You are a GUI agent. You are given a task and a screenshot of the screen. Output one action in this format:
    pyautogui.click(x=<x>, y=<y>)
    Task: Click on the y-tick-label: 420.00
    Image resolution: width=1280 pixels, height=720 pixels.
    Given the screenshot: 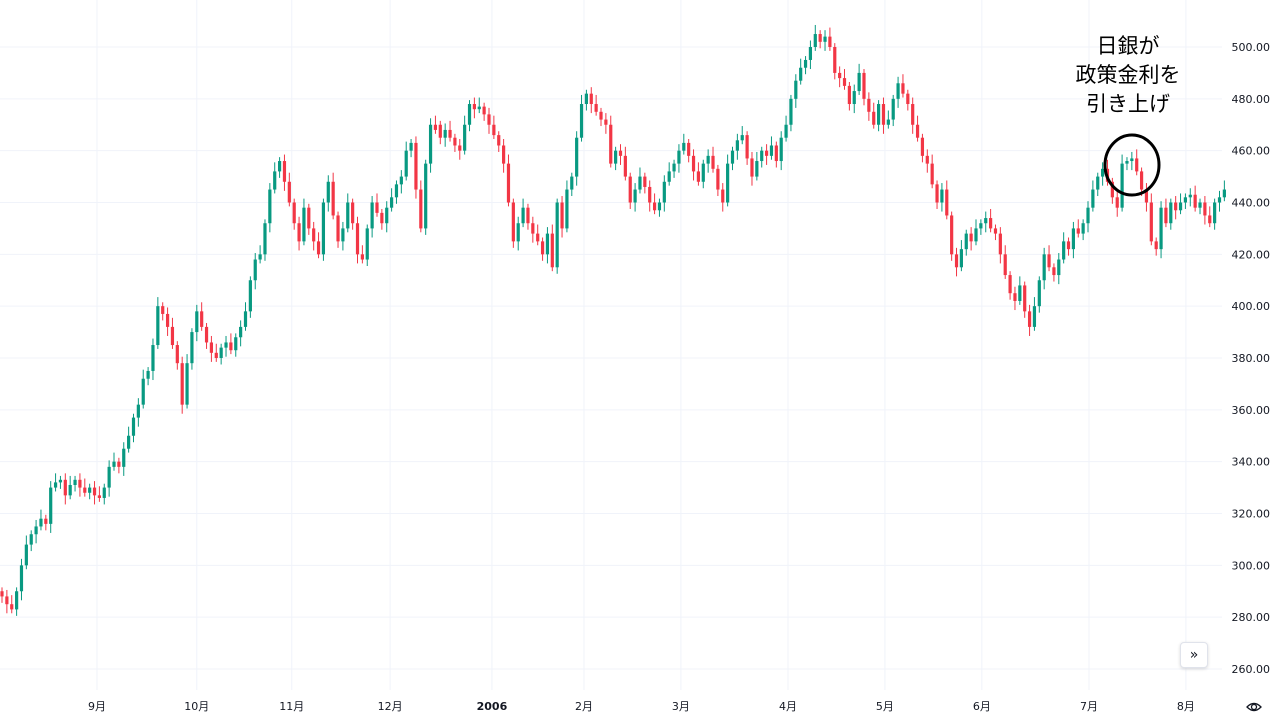 What is the action you would take?
    pyautogui.click(x=1251, y=254)
    